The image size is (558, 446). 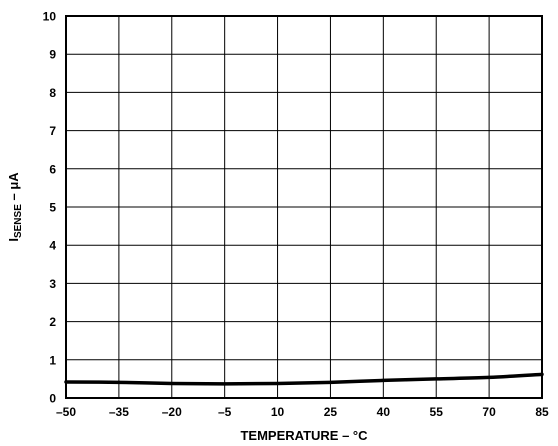 I want to click on y-tick-label: 0, so click(x=52, y=399).